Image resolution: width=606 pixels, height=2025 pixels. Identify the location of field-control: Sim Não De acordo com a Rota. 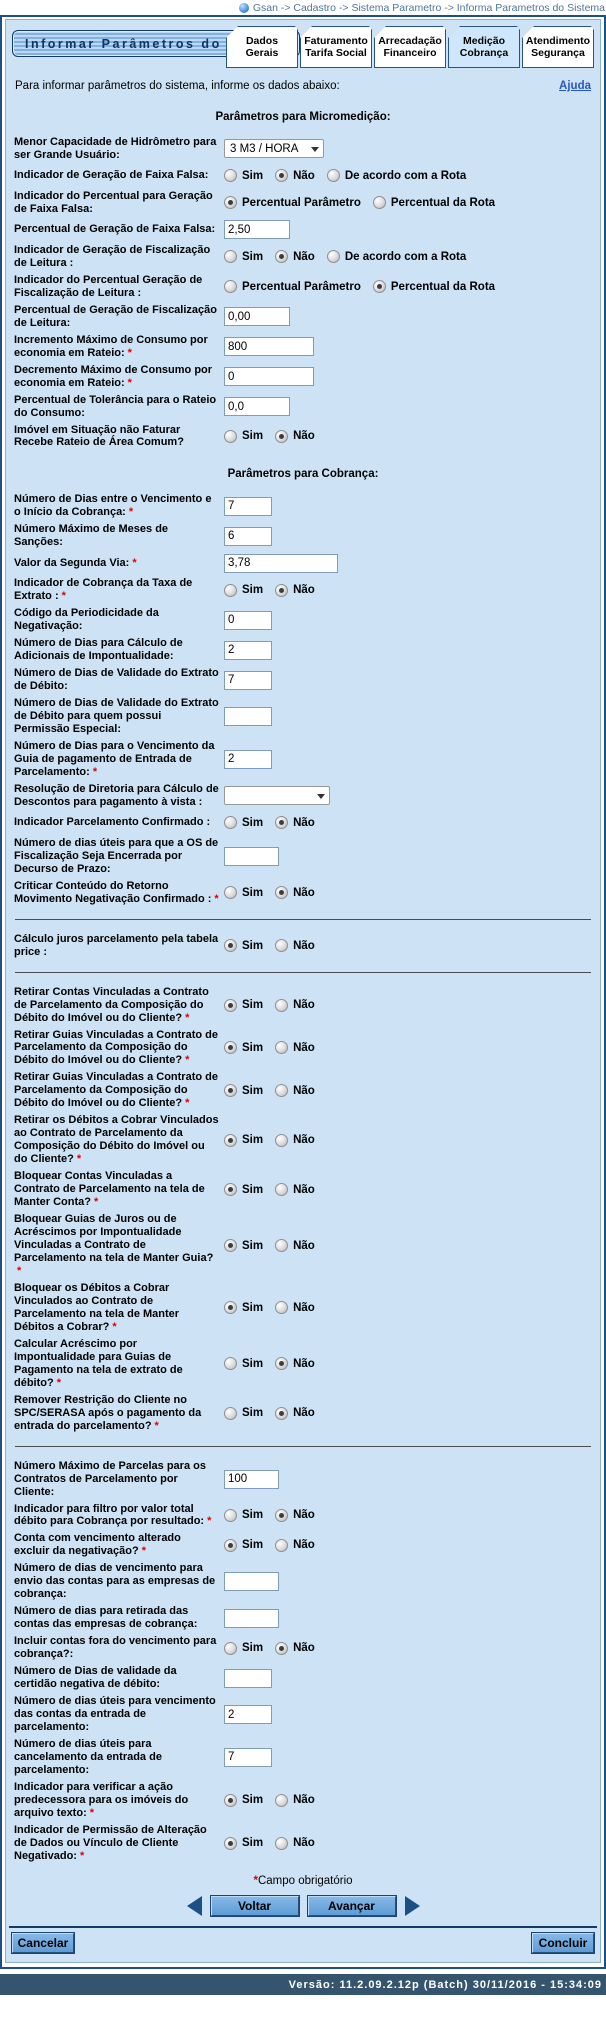
(405, 176).